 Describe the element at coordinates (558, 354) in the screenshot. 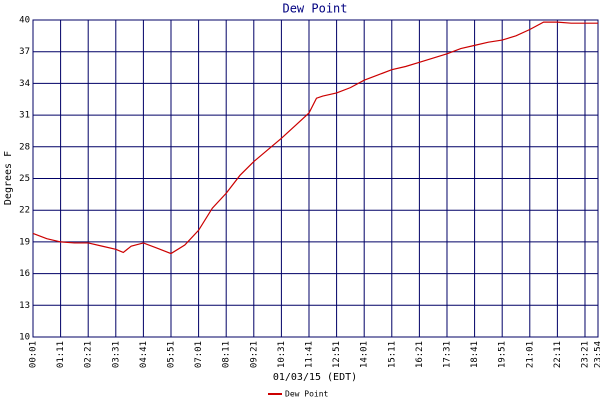

I see `x-tick-label: 22:11` at that location.